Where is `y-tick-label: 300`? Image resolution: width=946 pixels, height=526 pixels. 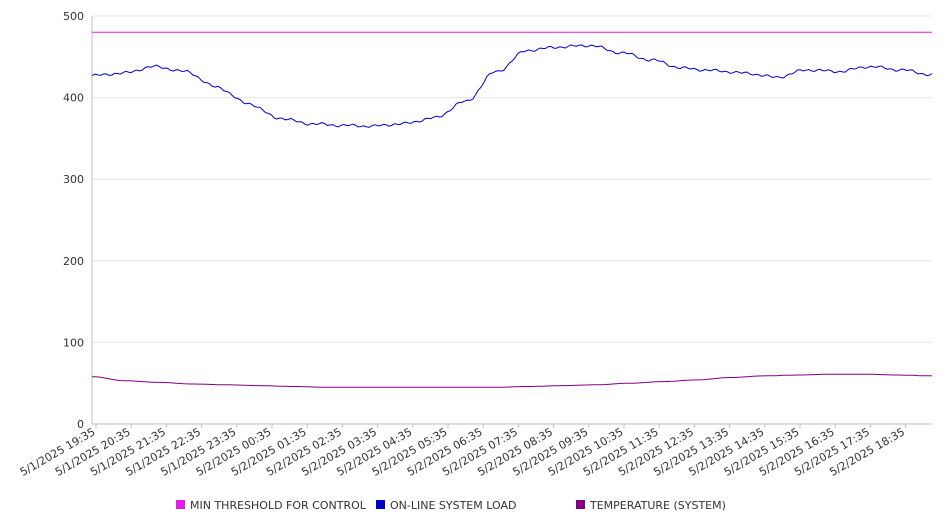 y-tick-label: 300 is located at coordinates (73, 179).